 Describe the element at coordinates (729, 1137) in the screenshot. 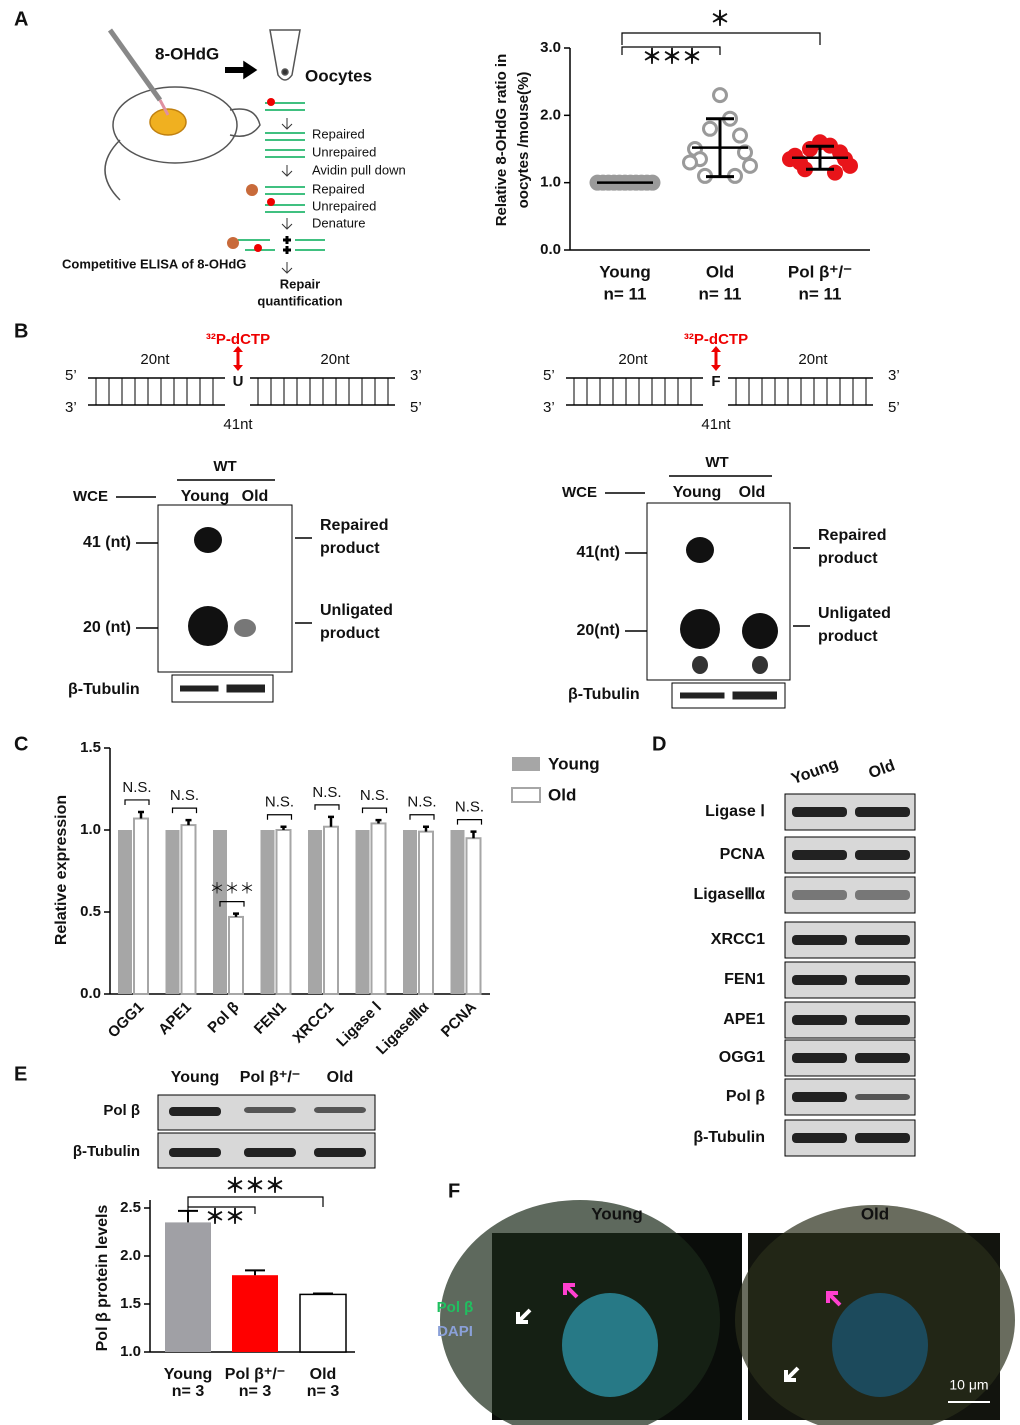

I see `protein-label: β-Tubulin` at that location.